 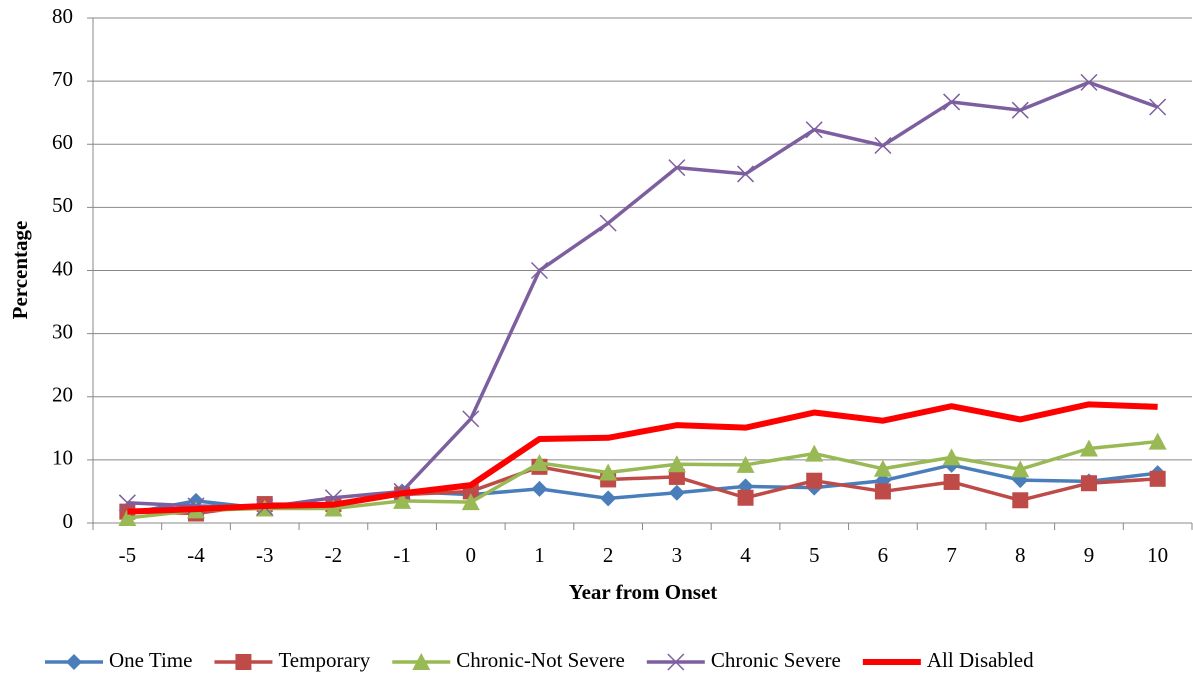 What do you see at coordinates (128, 555) in the screenshot?
I see `x-tick-label: -5` at bounding box center [128, 555].